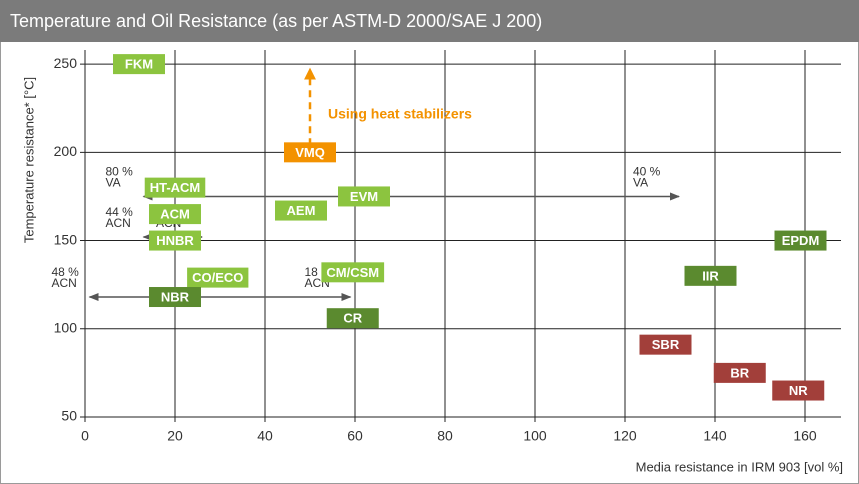 The image size is (859, 484). I want to click on y-axis-label: Temperature resistance* [°C], so click(28, 160).